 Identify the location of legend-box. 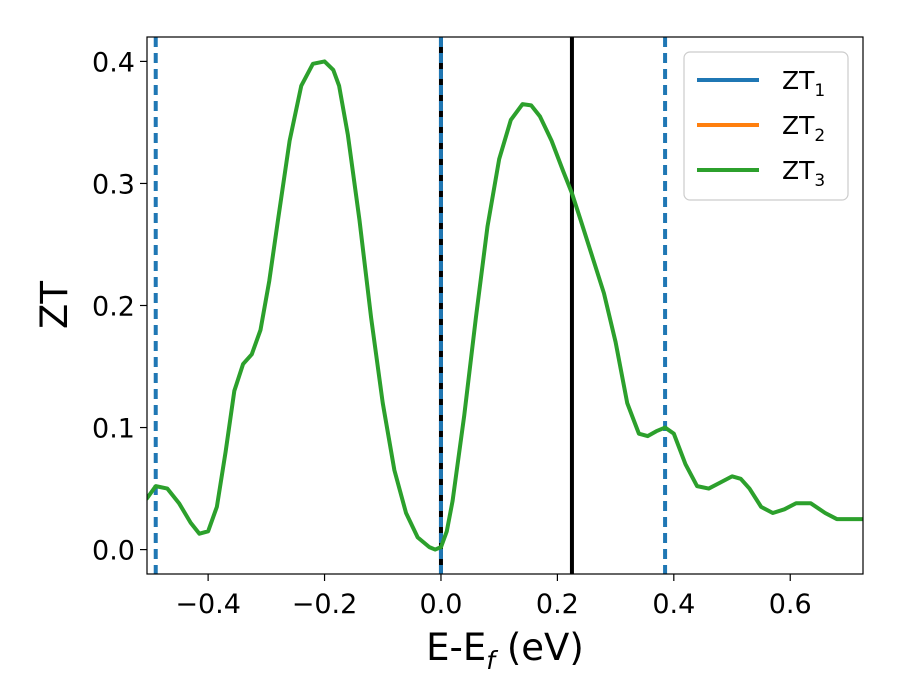
(766, 126).